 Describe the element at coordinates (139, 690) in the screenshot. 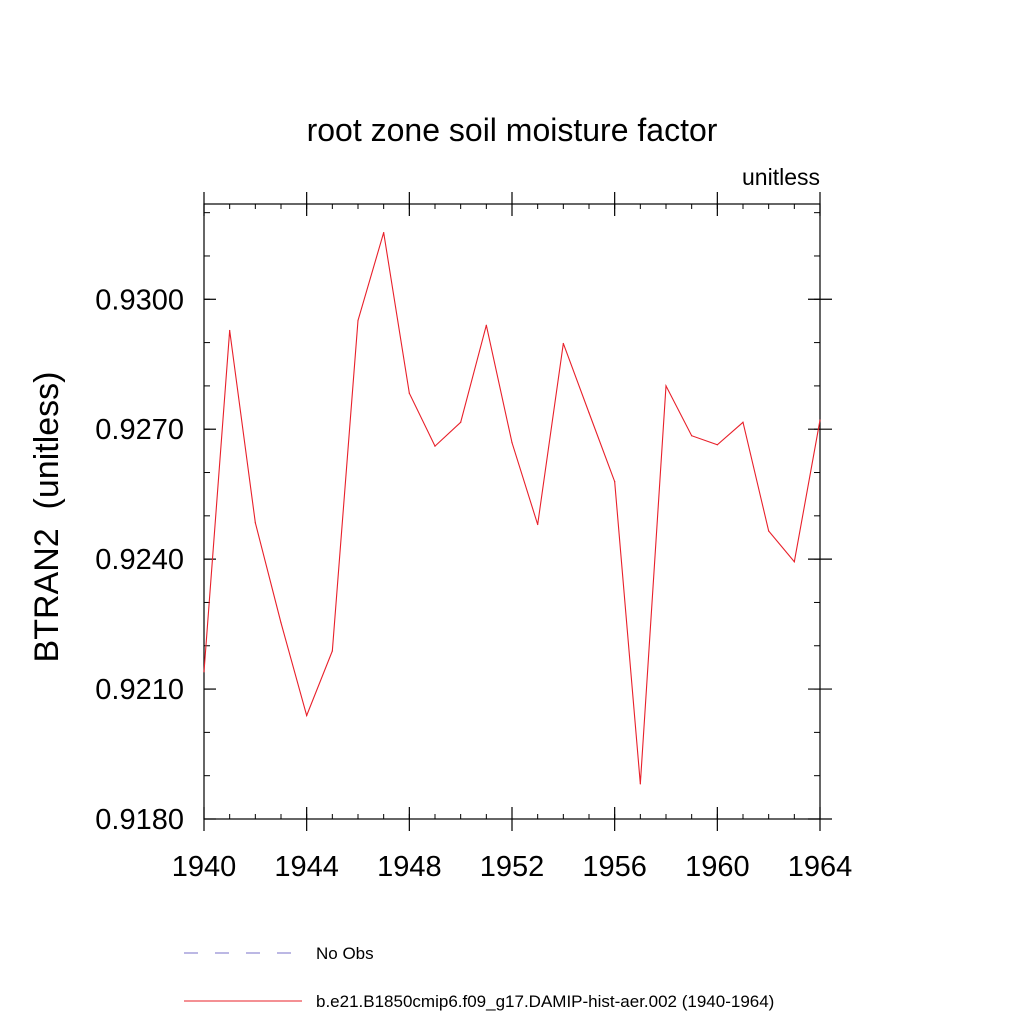

I see `y-tick-label: 0.9210` at that location.